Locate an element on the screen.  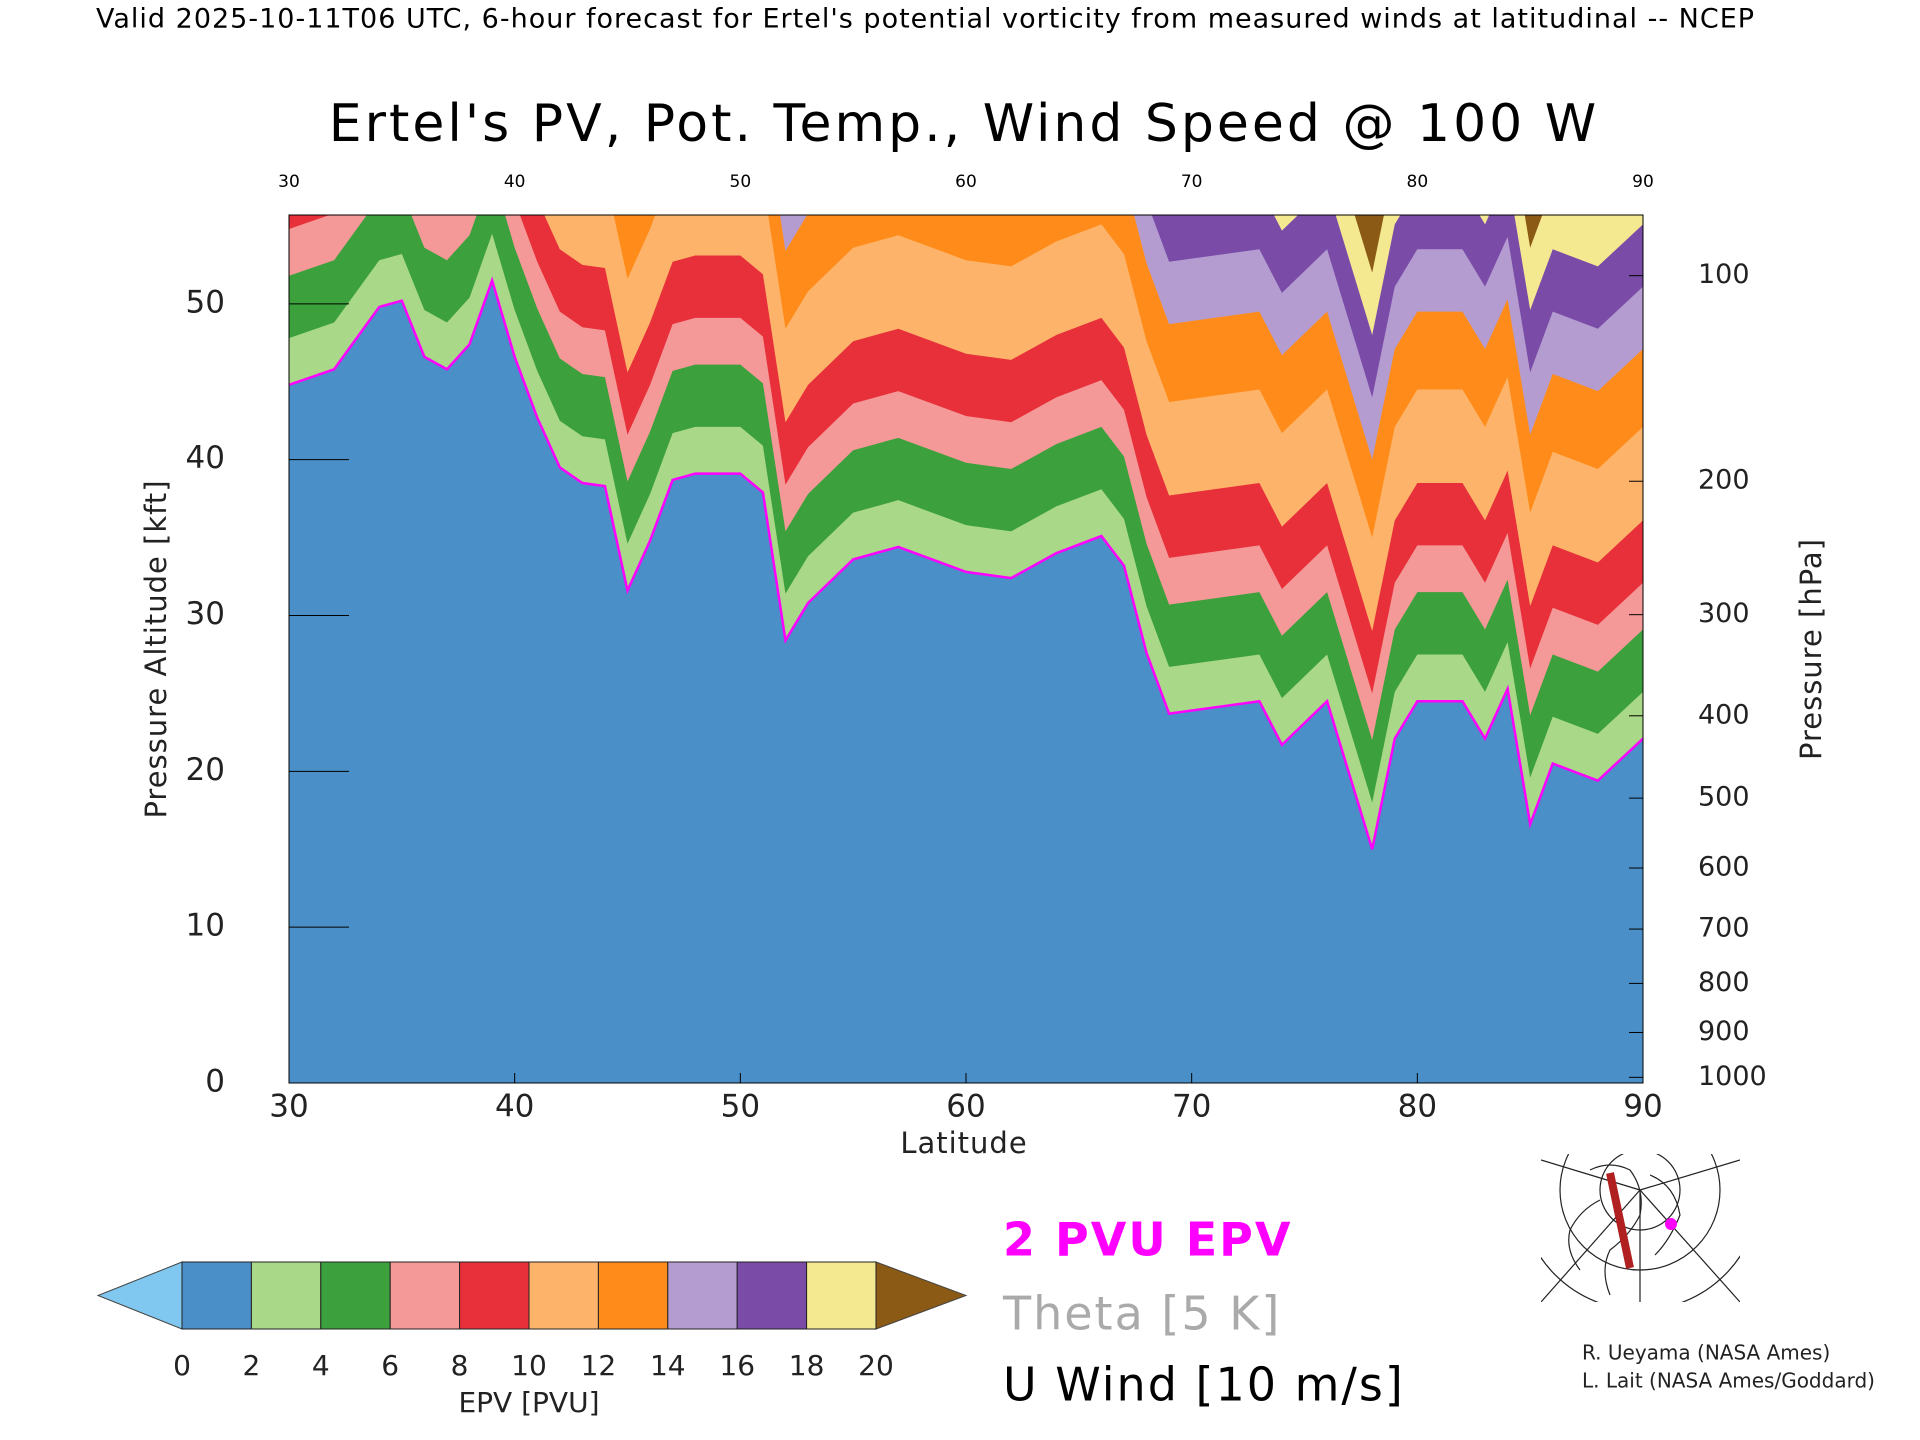
y2-tick-label: 600 is located at coordinates (1724, 867).